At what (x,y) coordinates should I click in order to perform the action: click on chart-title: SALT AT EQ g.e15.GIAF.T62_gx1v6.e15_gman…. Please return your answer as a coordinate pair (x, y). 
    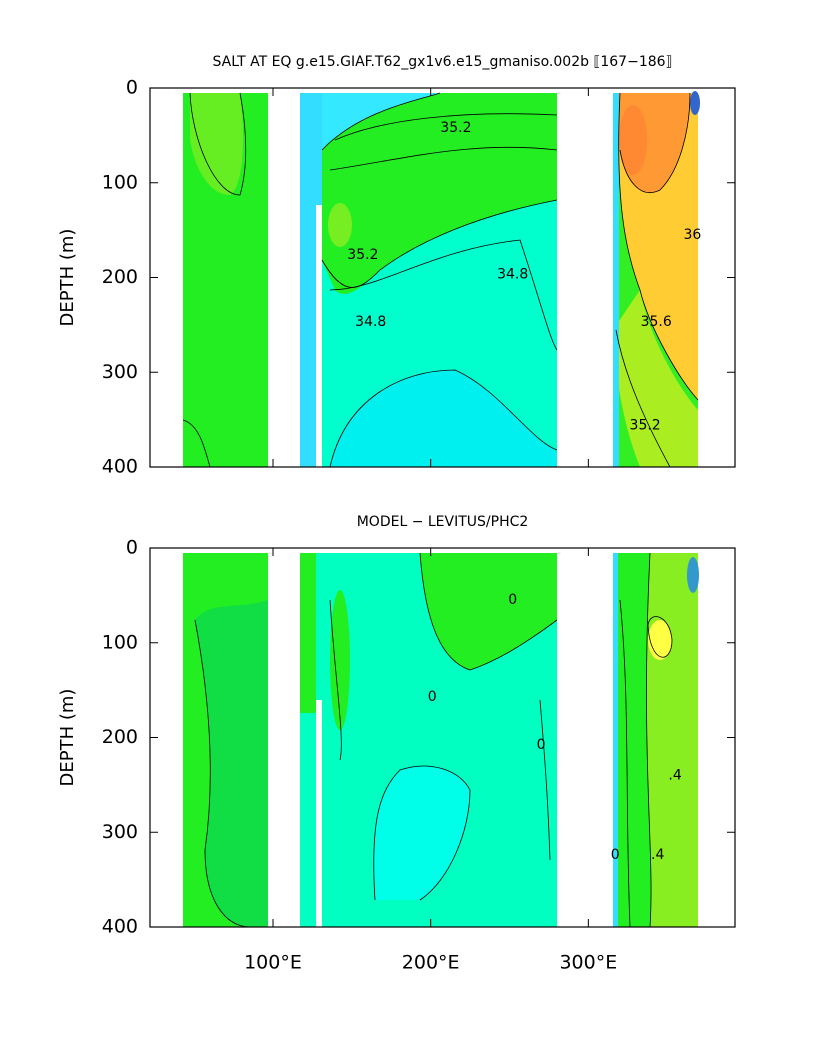
    Looking at the image, I should click on (443, 62).